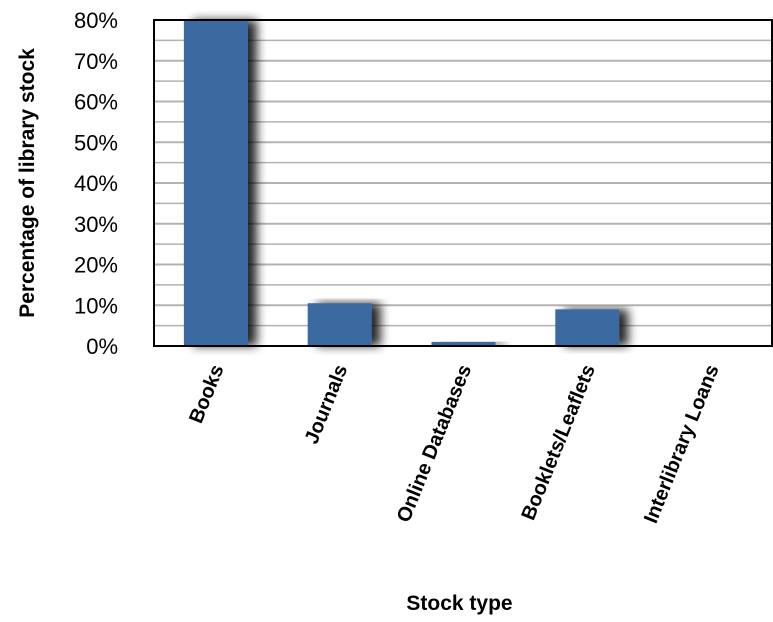 This screenshot has width=773, height=622. I want to click on x-tick-label: Booklets/Leaflets, so click(558, 443).